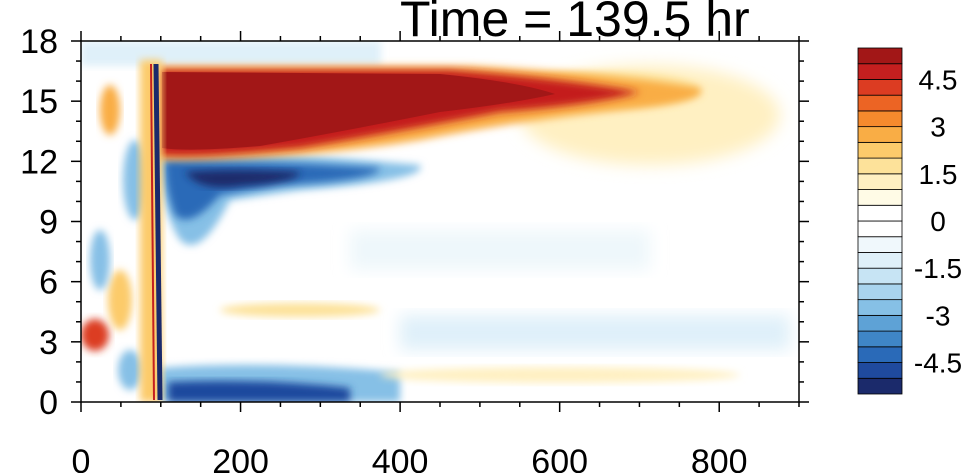 The image size is (965, 473). I want to click on y-tick-label: 3, so click(48, 343).